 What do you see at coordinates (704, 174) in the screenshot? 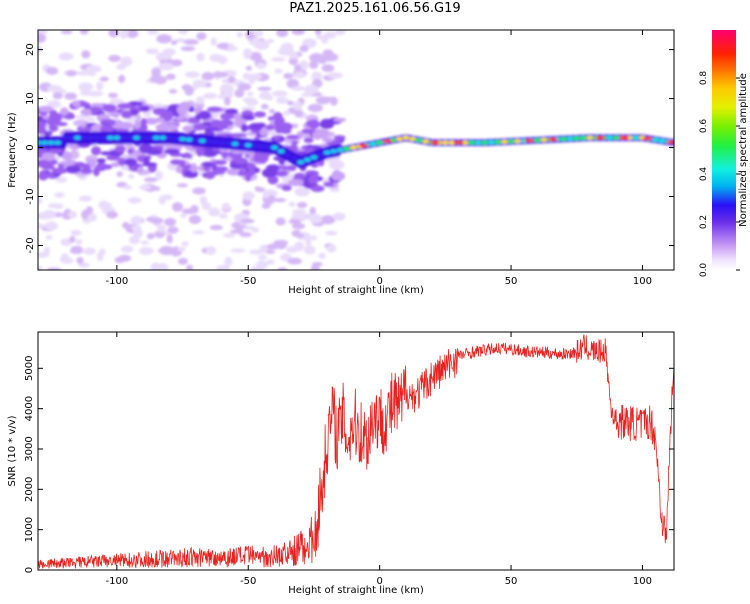
I see `colorbar-tick-label: 0.4` at bounding box center [704, 174].